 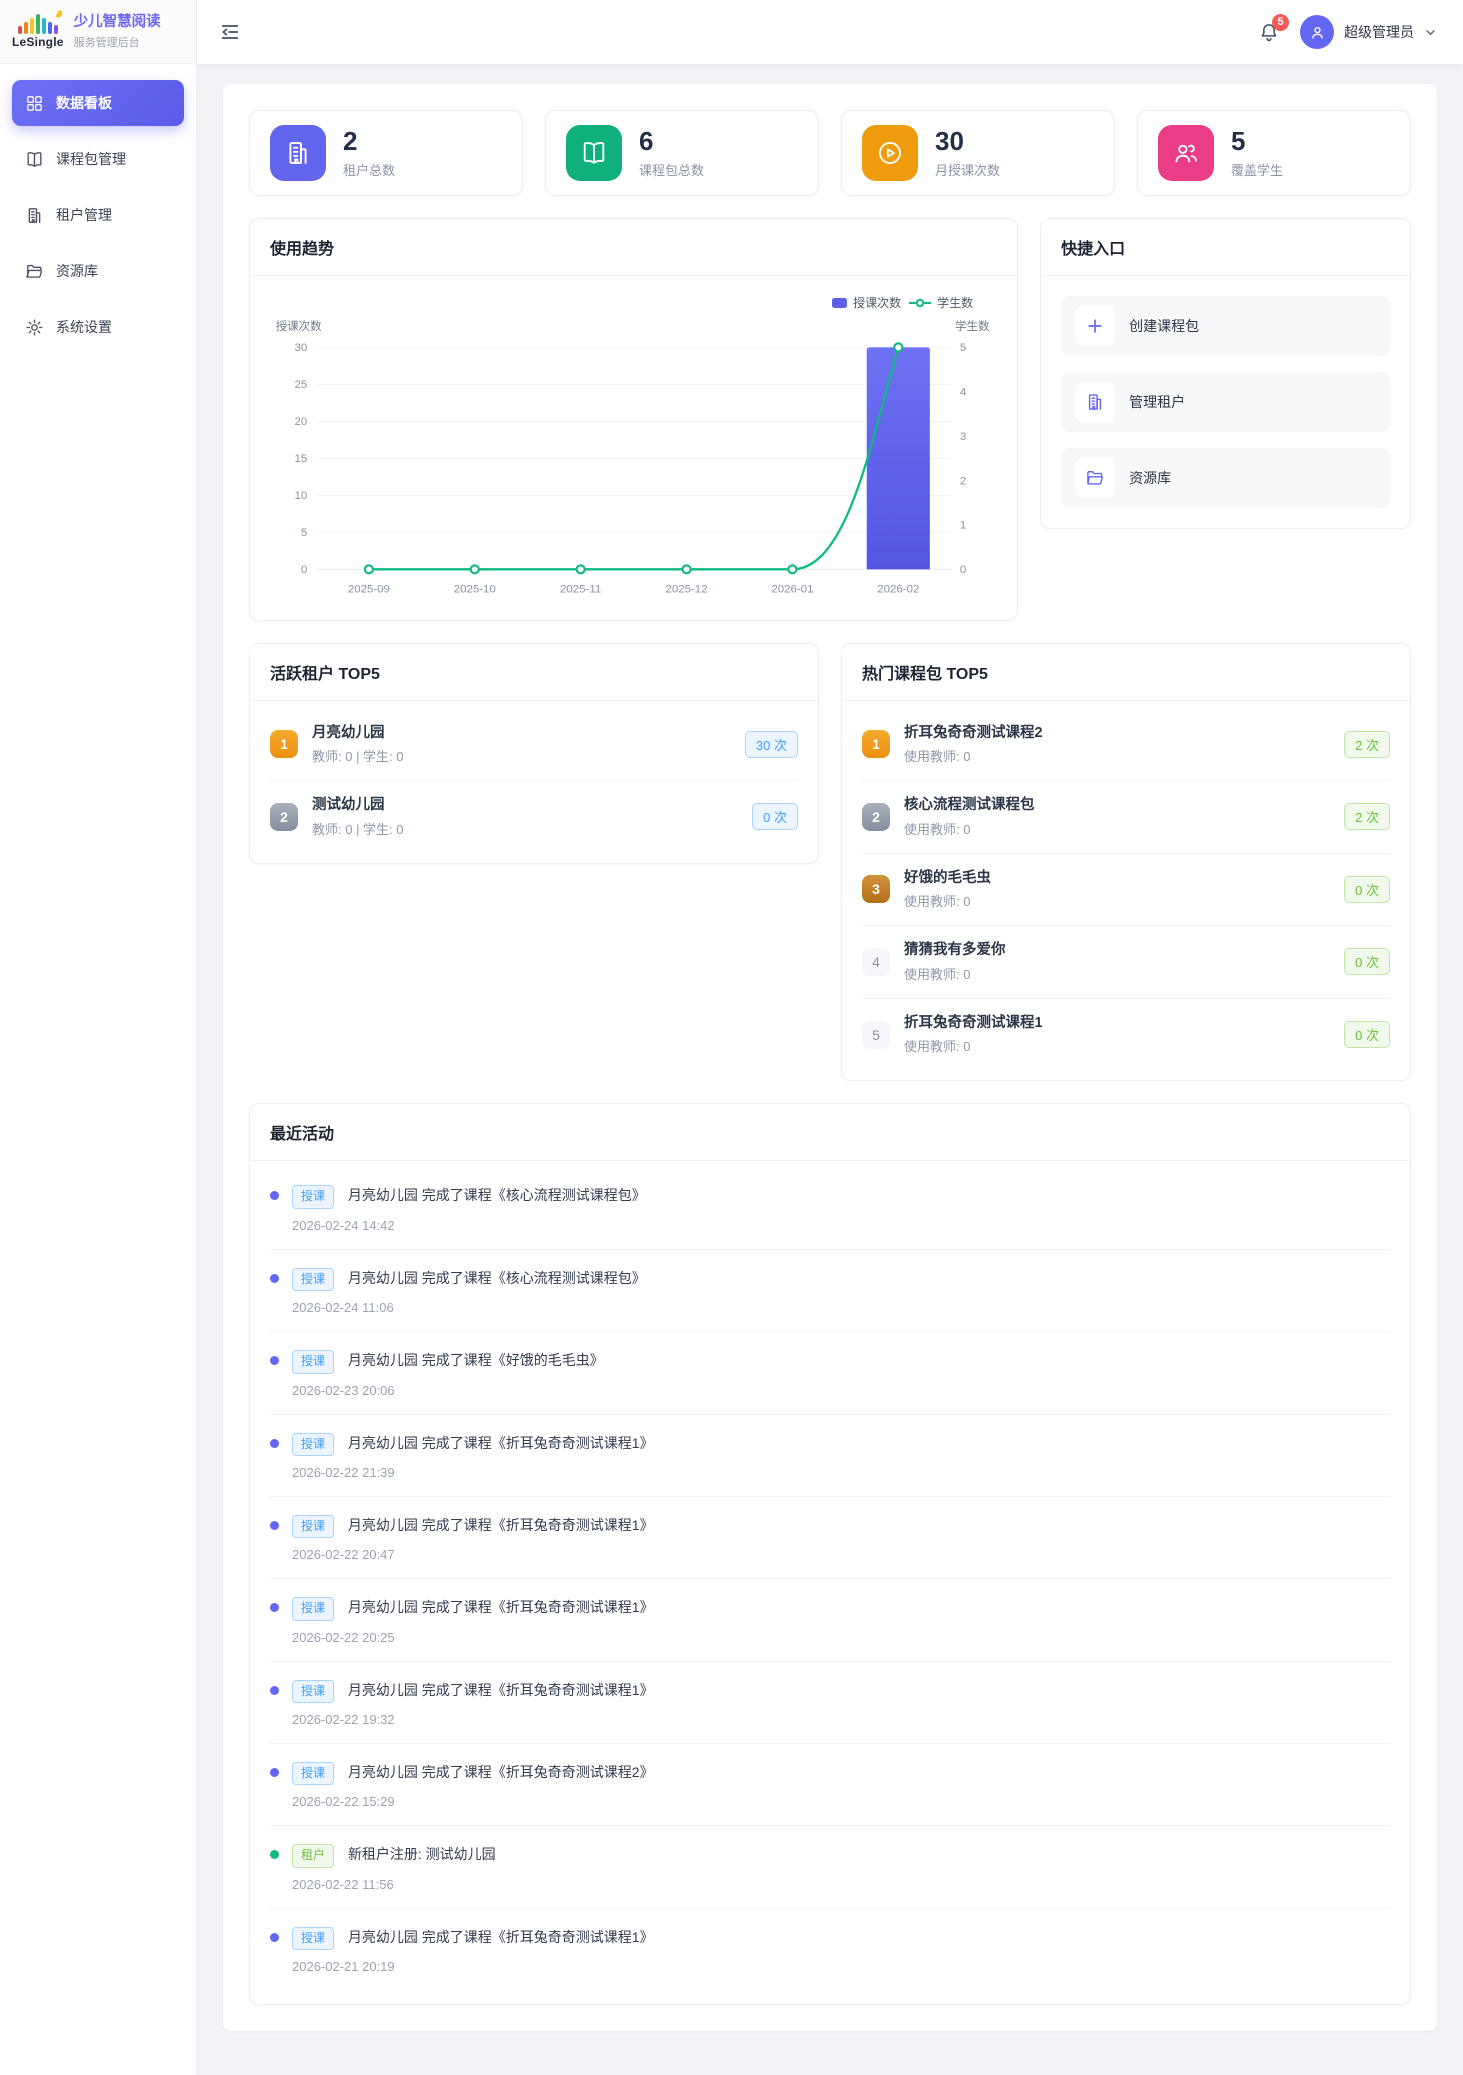 What do you see at coordinates (230, 32) in the screenshot?
I see `collapse-sidebar-icon` at bounding box center [230, 32].